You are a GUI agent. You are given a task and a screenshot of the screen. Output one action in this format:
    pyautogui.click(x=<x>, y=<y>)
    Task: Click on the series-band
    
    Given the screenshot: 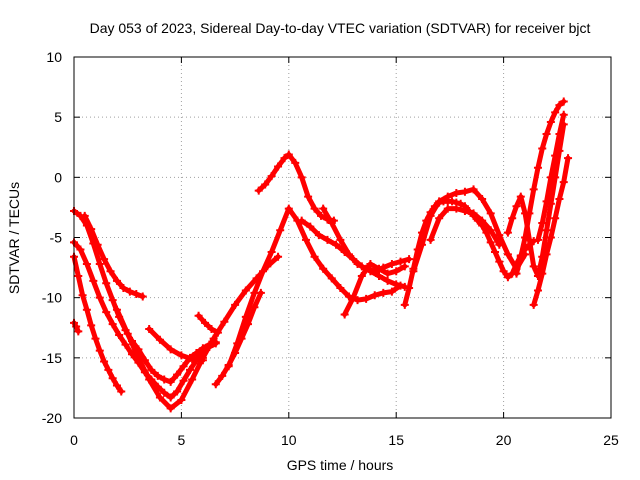 What is the action you would take?
    pyautogui.click(x=114, y=256)
    